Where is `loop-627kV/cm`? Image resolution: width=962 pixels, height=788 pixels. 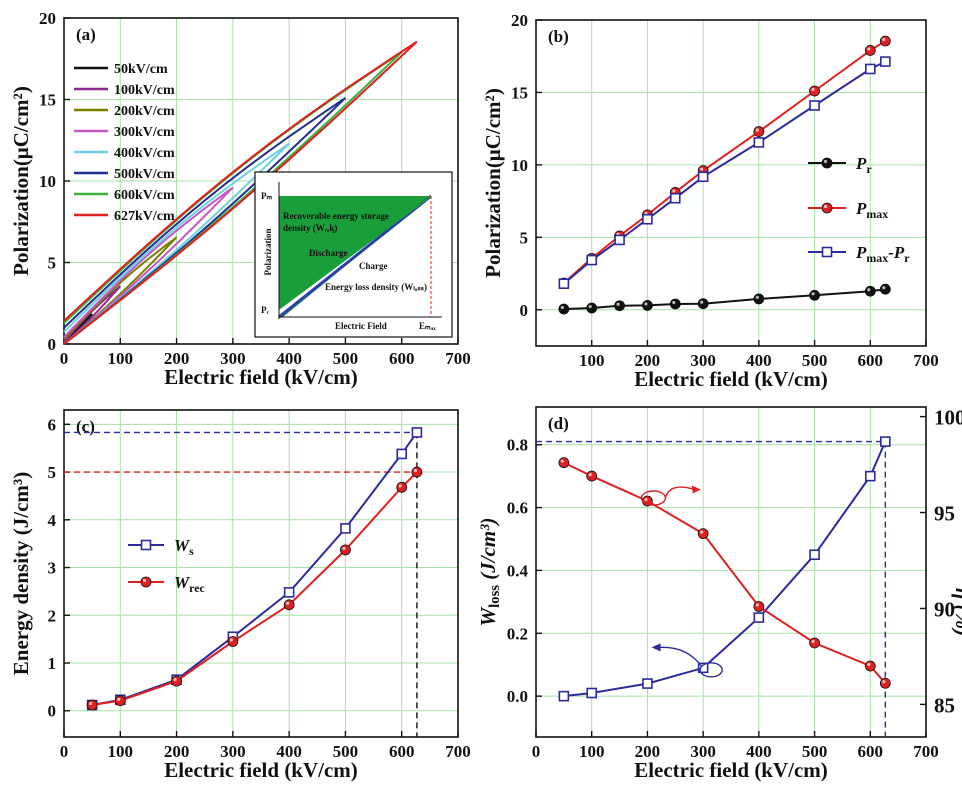 loop-627kV/cm is located at coordinates (240, 192).